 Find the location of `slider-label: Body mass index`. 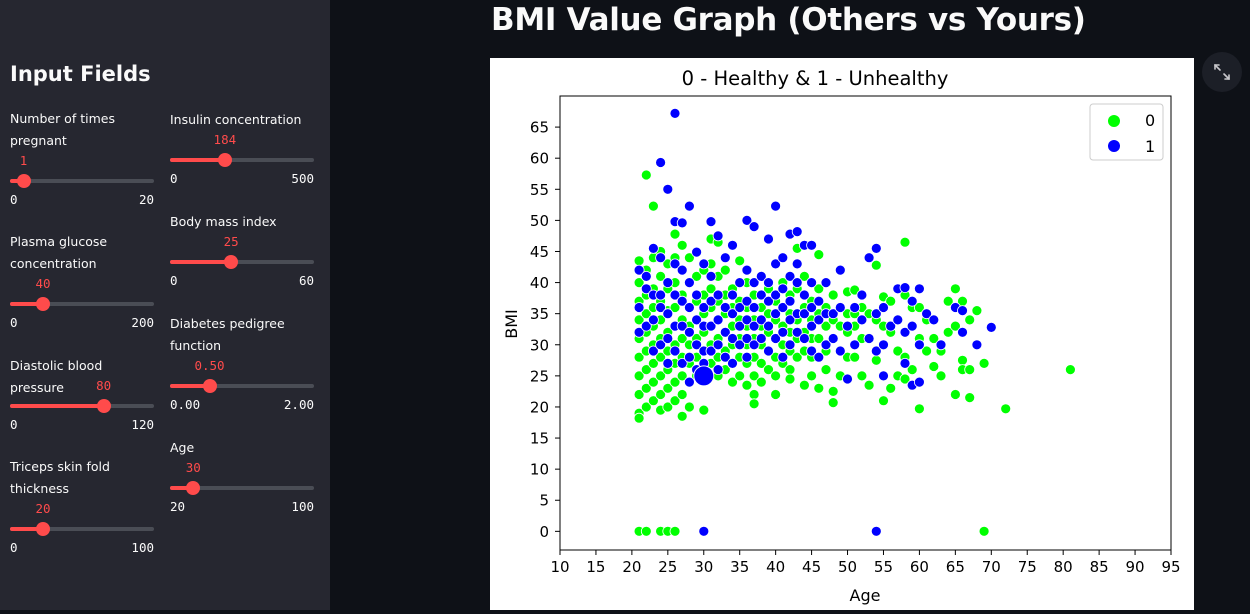

slider-label: Body mass index is located at coordinates (223, 221).